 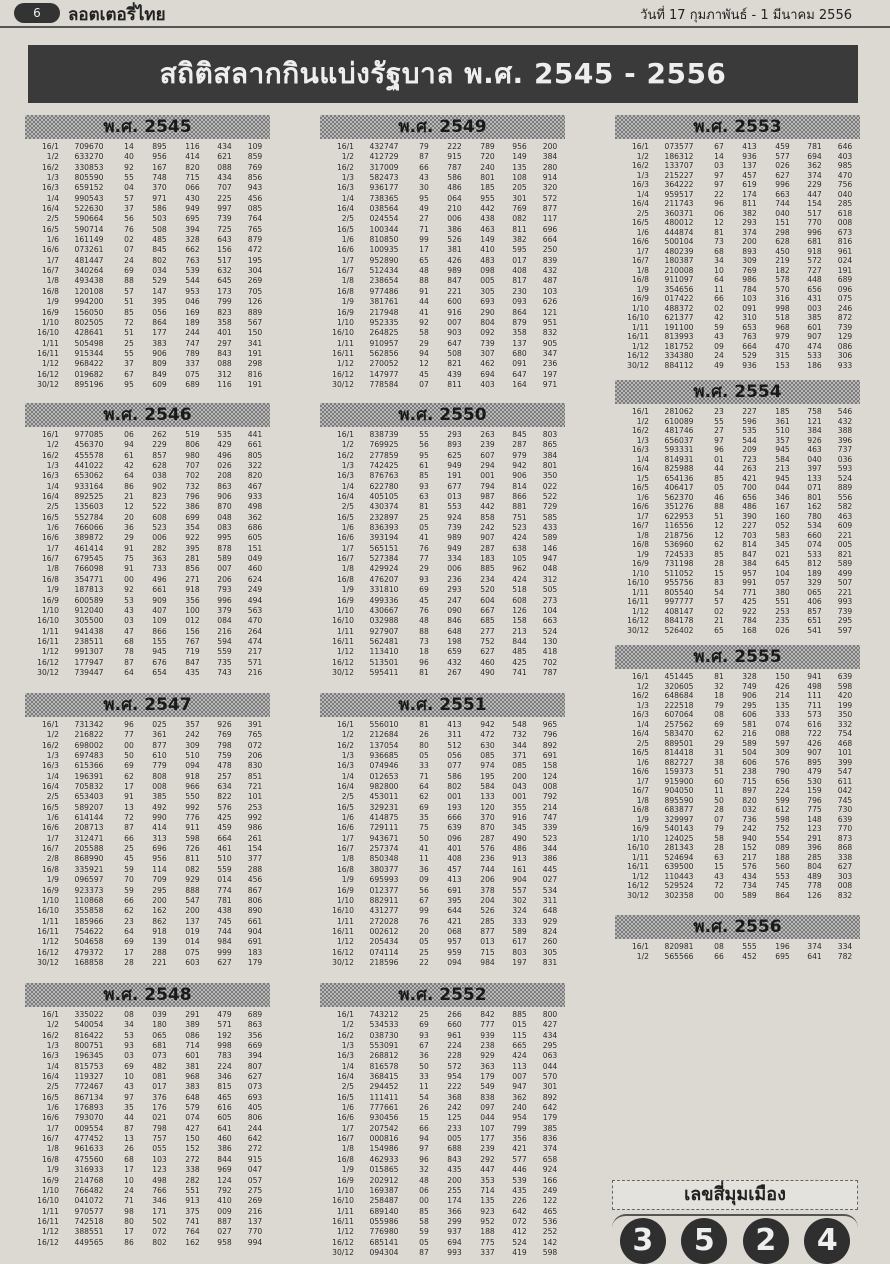 What do you see at coordinates (89, 1118) in the screenshot?
I see `first-prize: 793070` at bounding box center [89, 1118].